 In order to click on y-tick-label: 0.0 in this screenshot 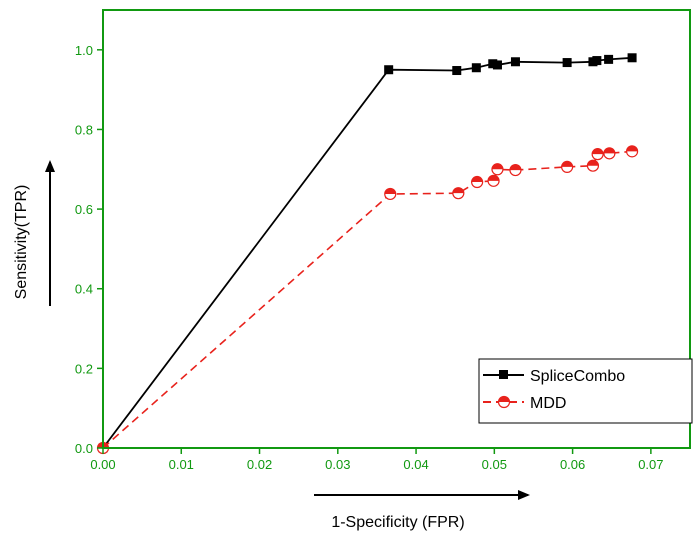, I will do `click(84, 448)`.